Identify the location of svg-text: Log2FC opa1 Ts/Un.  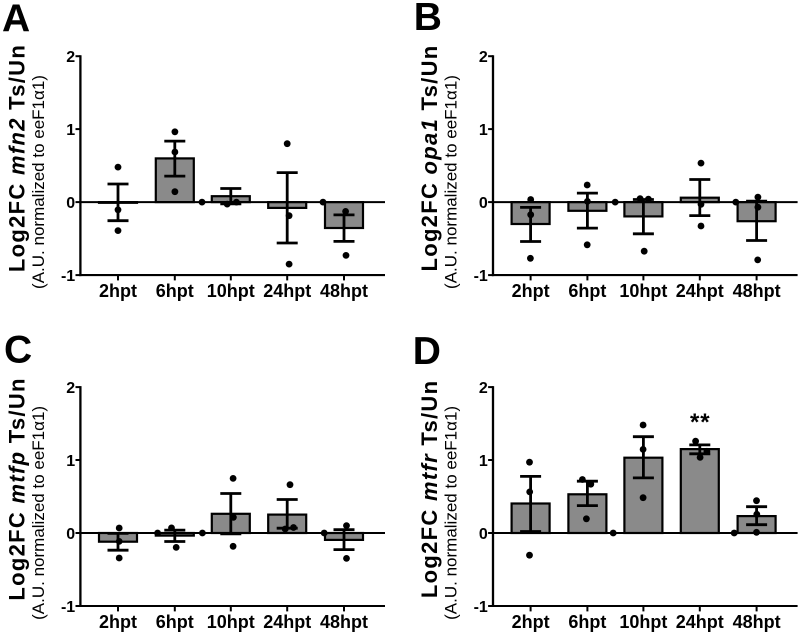
(429, 157).